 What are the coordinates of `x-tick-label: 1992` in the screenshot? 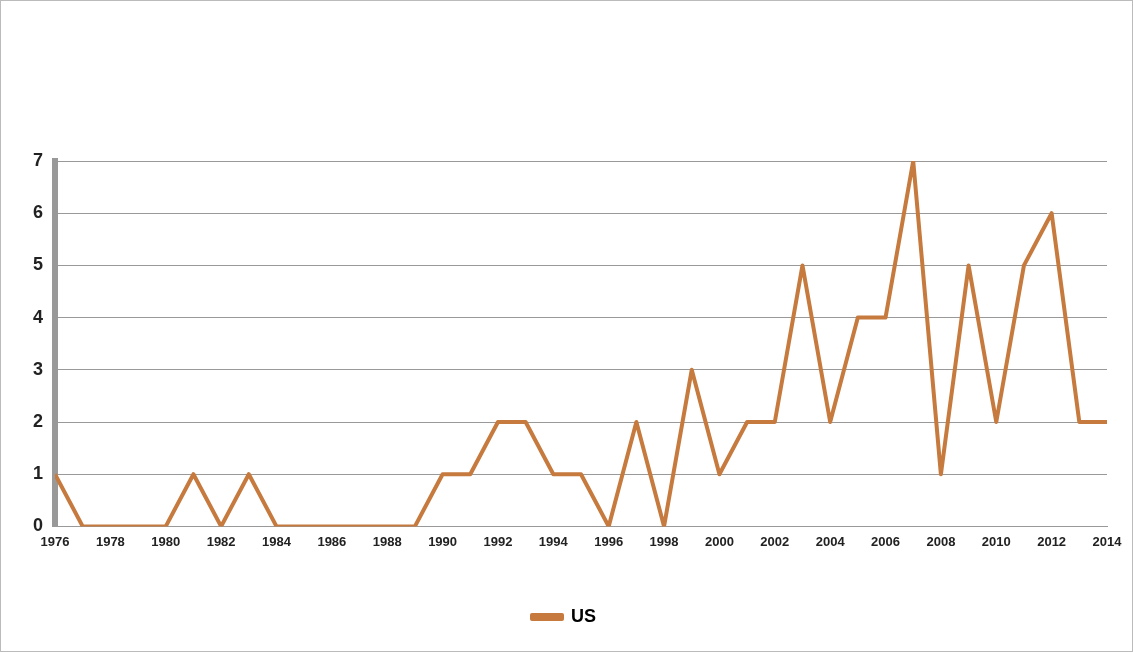 It's located at (498, 541).